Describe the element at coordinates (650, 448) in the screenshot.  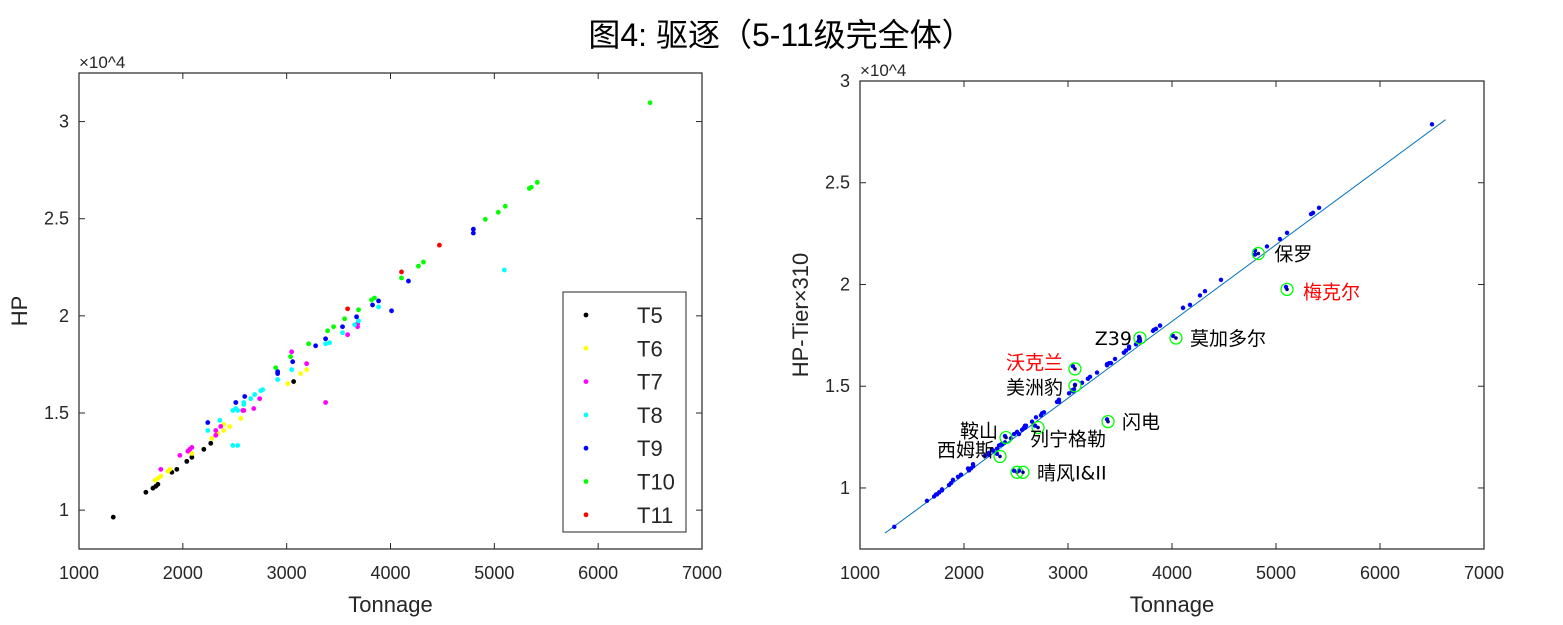
I see `legend-label-T9: T9` at that location.